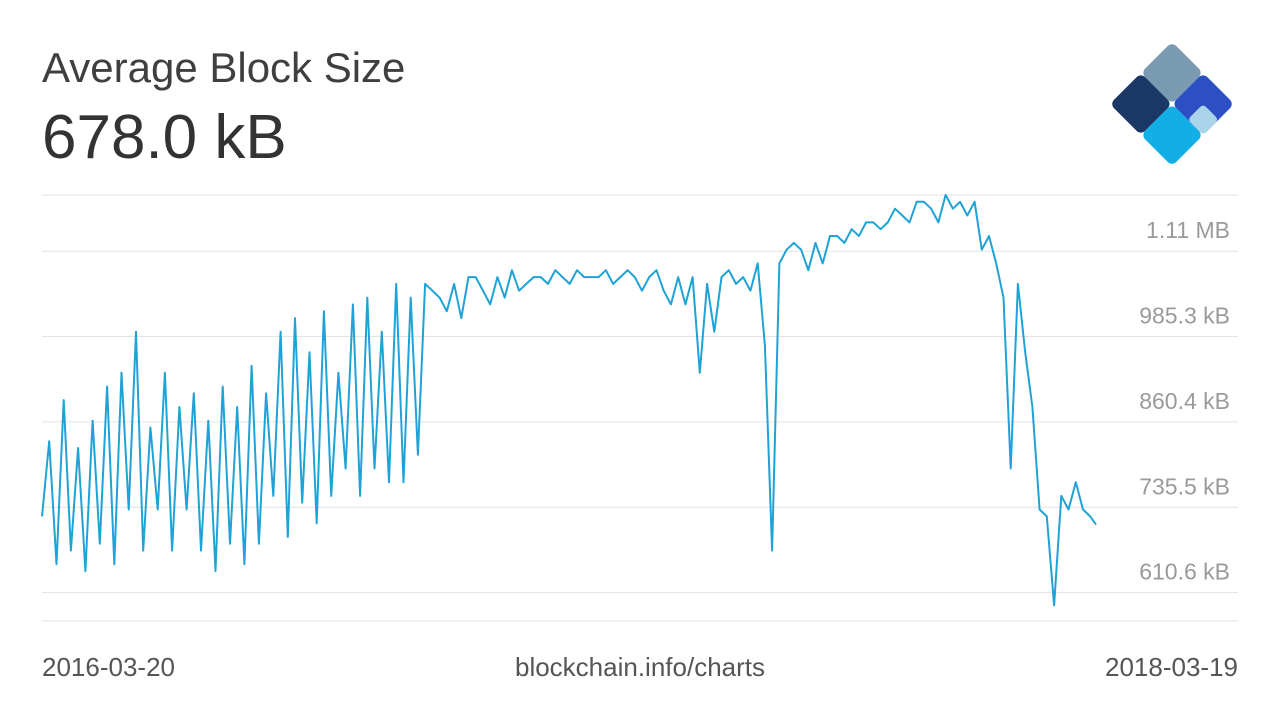 The width and height of the screenshot is (1280, 720). What do you see at coordinates (1171, 667) in the screenshot?
I see `end-date-label: 2018-03-19` at bounding box center [1171, 667].